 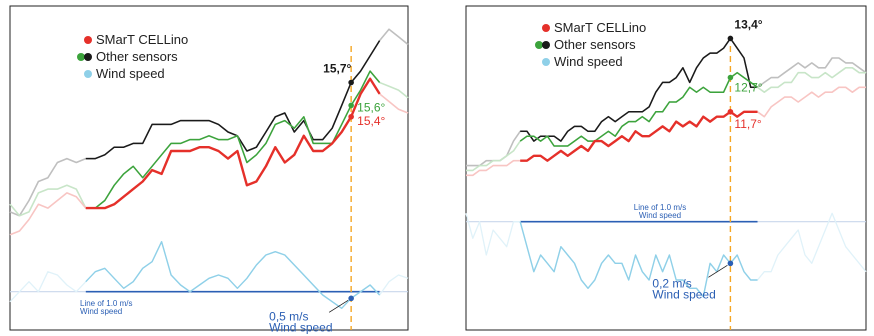 What do you see at coordinates (747, 124) in the screenshot?
I see `annotation-smart-value: 11,7°` at bounding box center [747, 124].